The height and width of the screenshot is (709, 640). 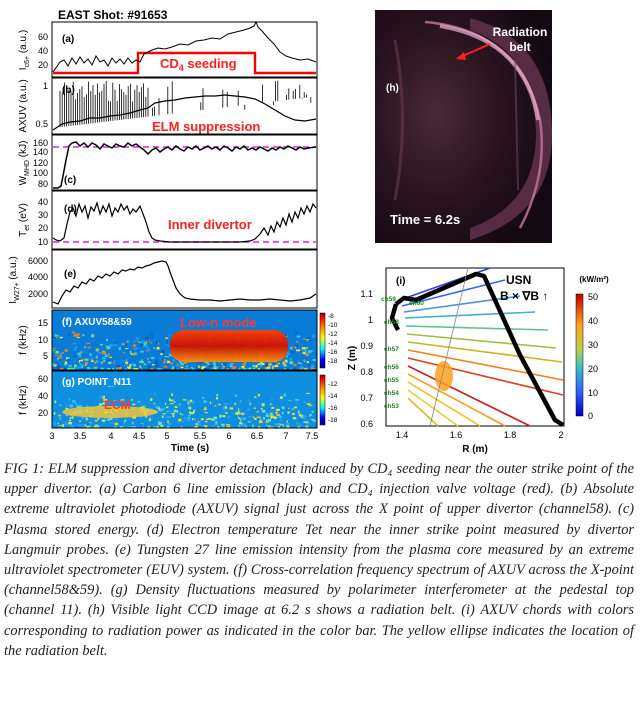 I want to click on channel-label: ch57, so click(x=391, y=349).